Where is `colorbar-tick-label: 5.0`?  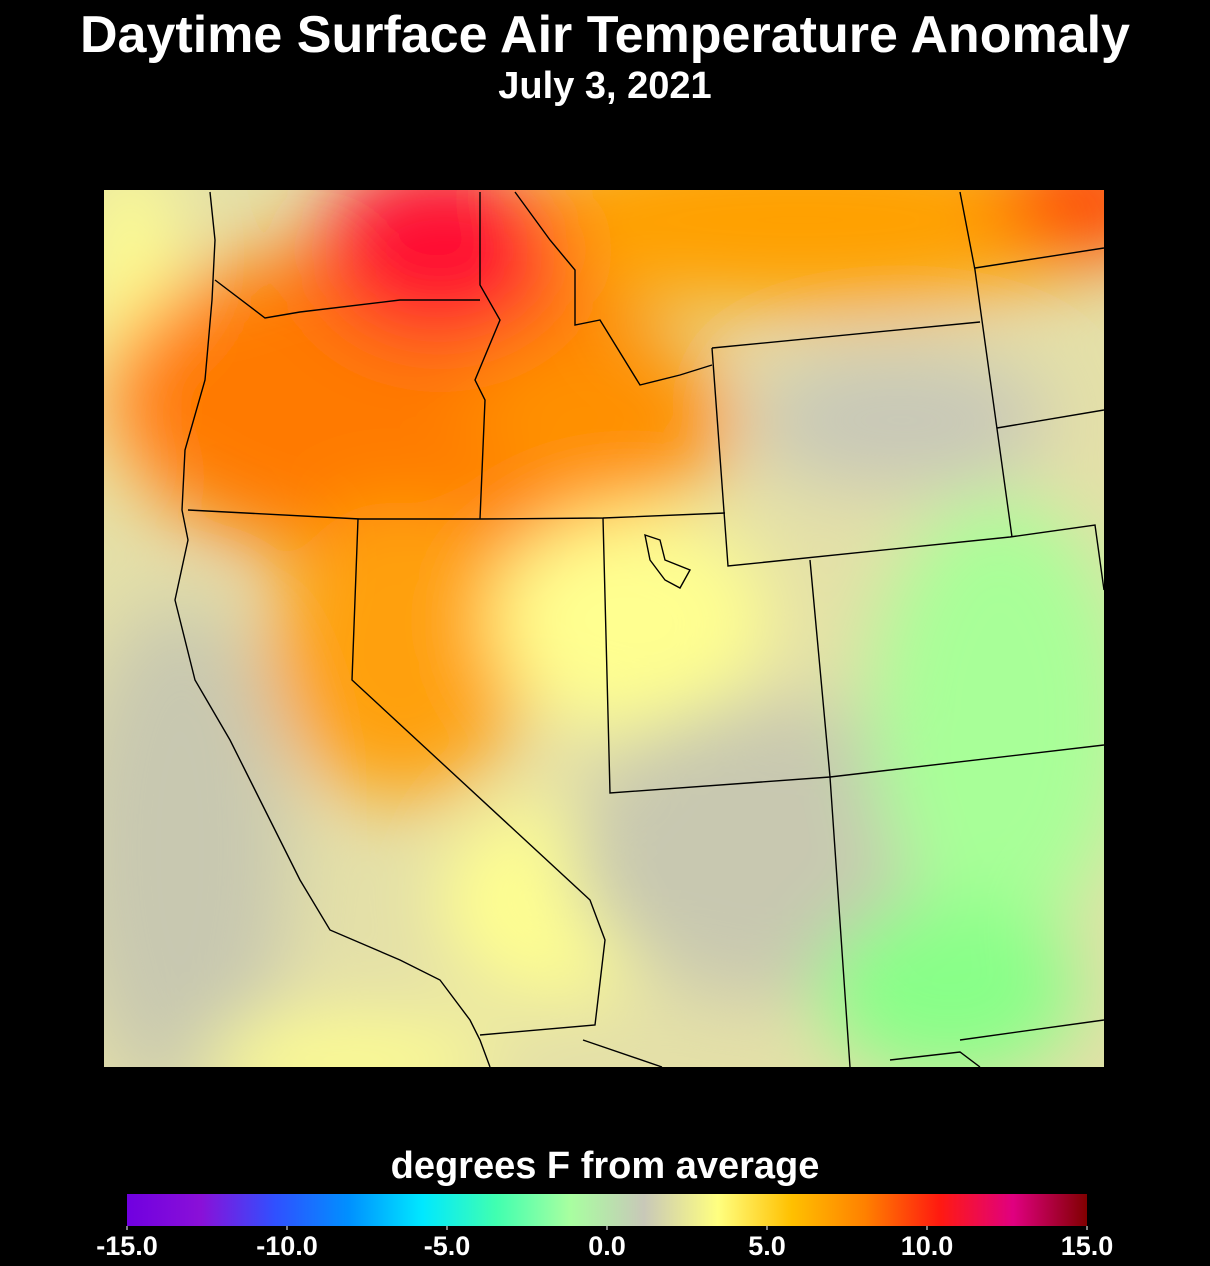
colorbar-tick-label: 5.0 is located at coordinates (767, 1246).